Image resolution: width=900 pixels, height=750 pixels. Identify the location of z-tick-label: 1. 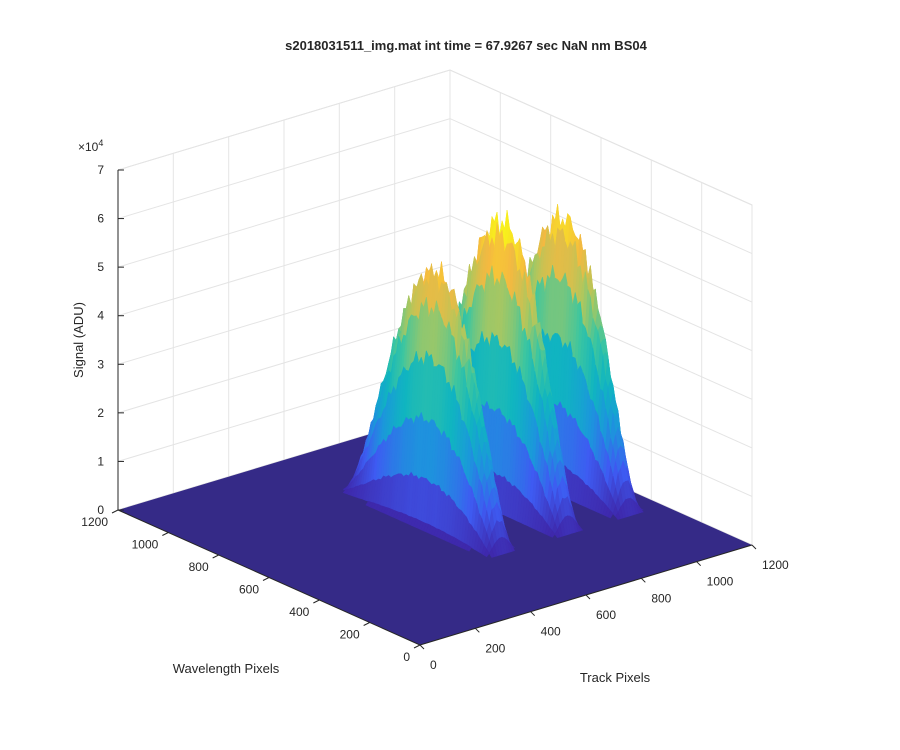
(100, 461).